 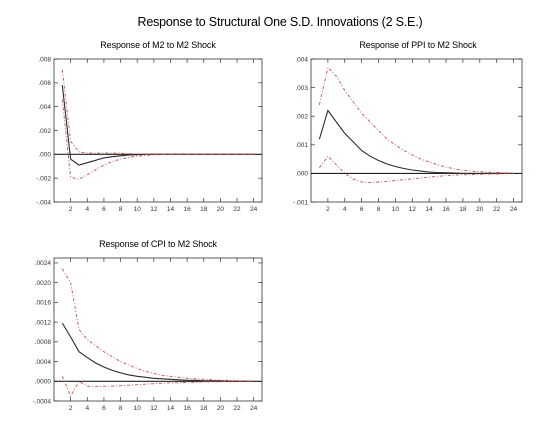 I want to click on y-tick-label: .0024, so click(x=43, y=263).